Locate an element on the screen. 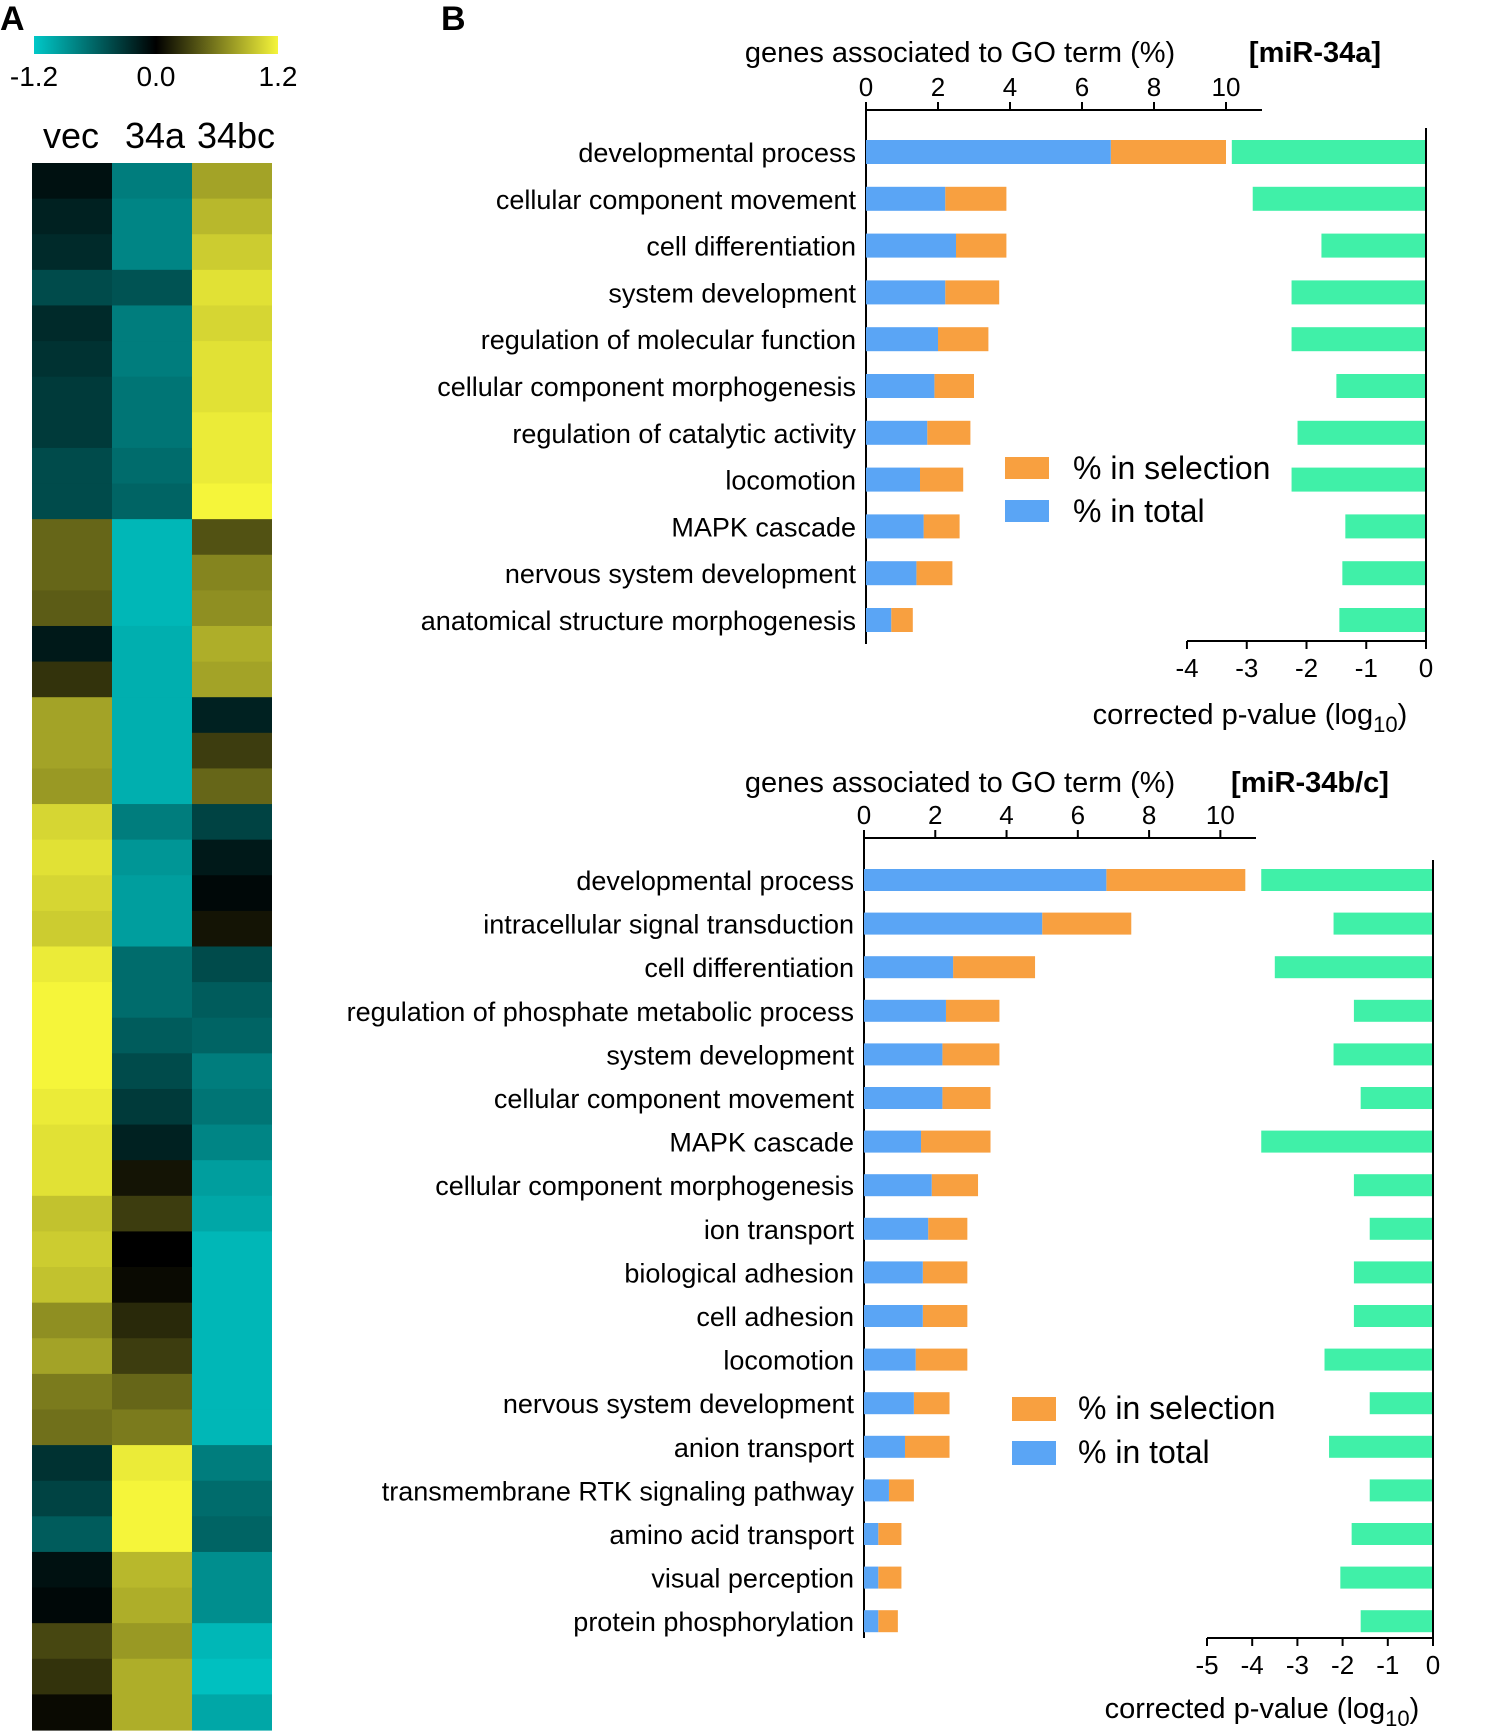  heatmap-column-vec: vec is located at coordinates (71, 135).